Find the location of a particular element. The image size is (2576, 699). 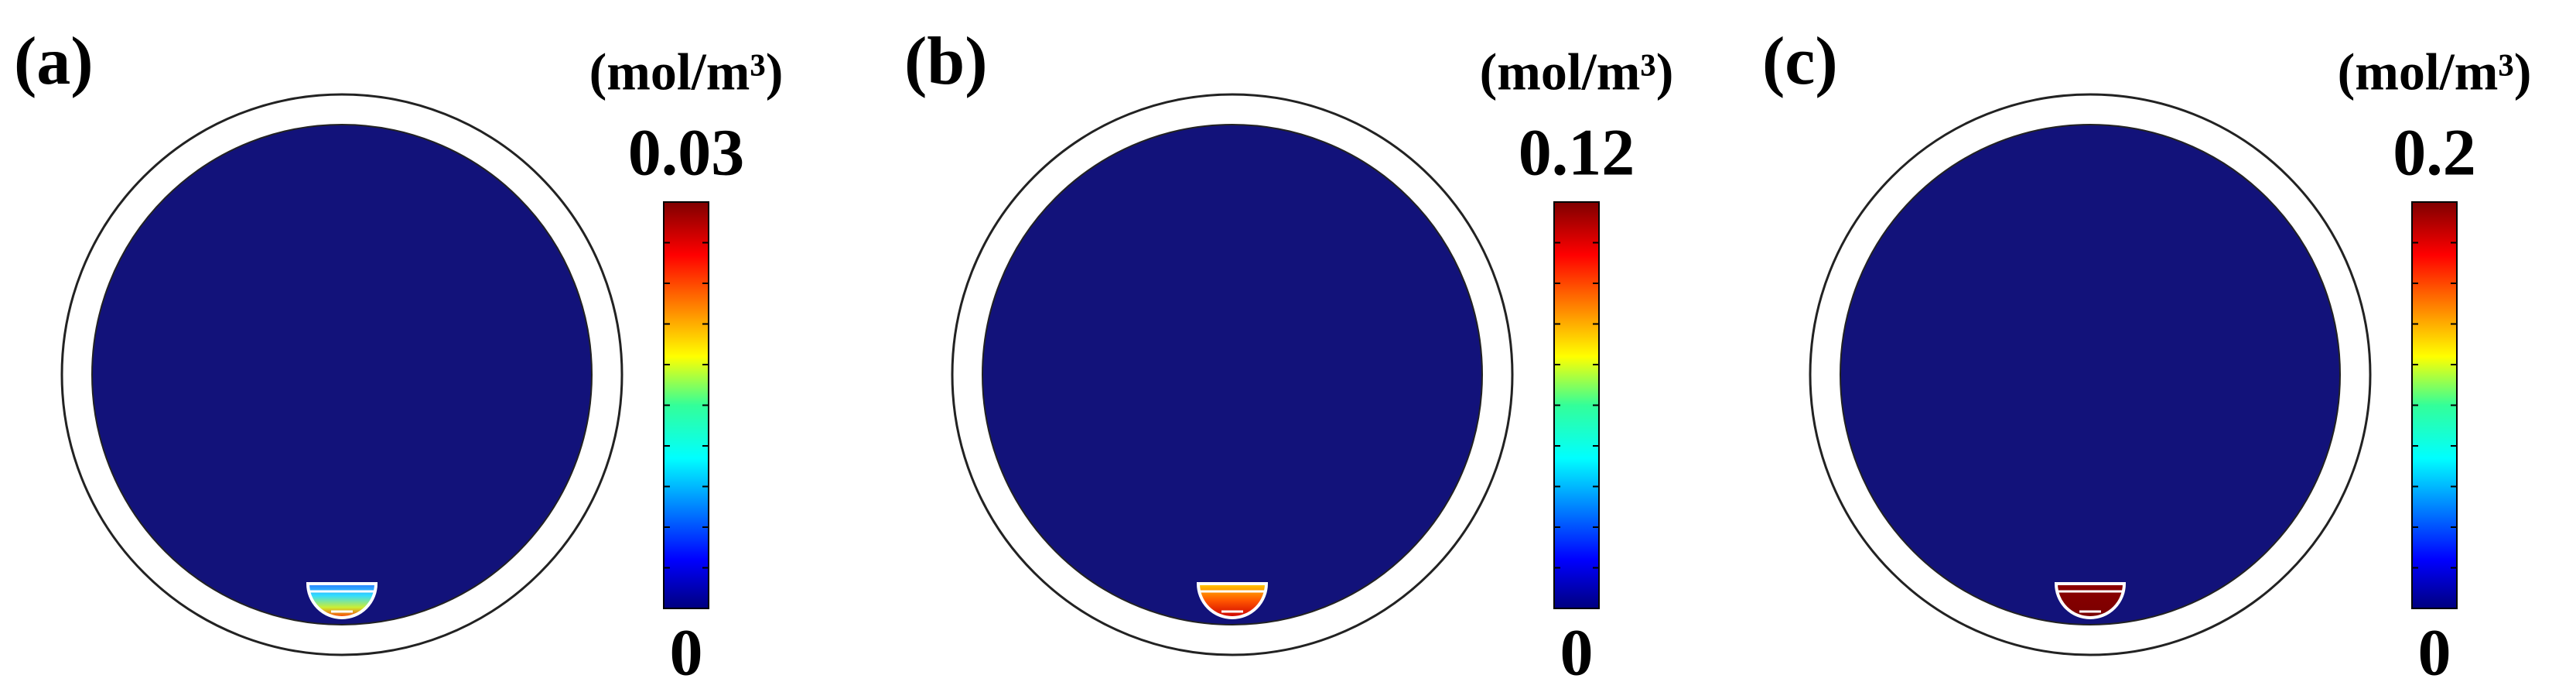

panel-label: (b) is located at coordinates (946, 61).